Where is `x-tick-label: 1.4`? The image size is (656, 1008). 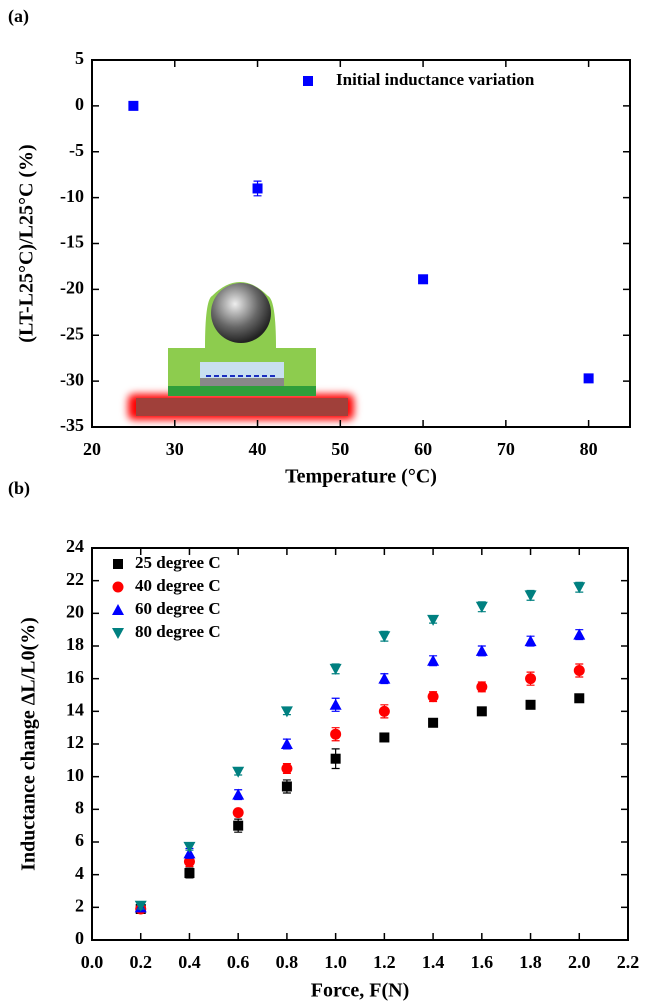 x-tick-label: 1.4 is located at coordinates (433, 962).